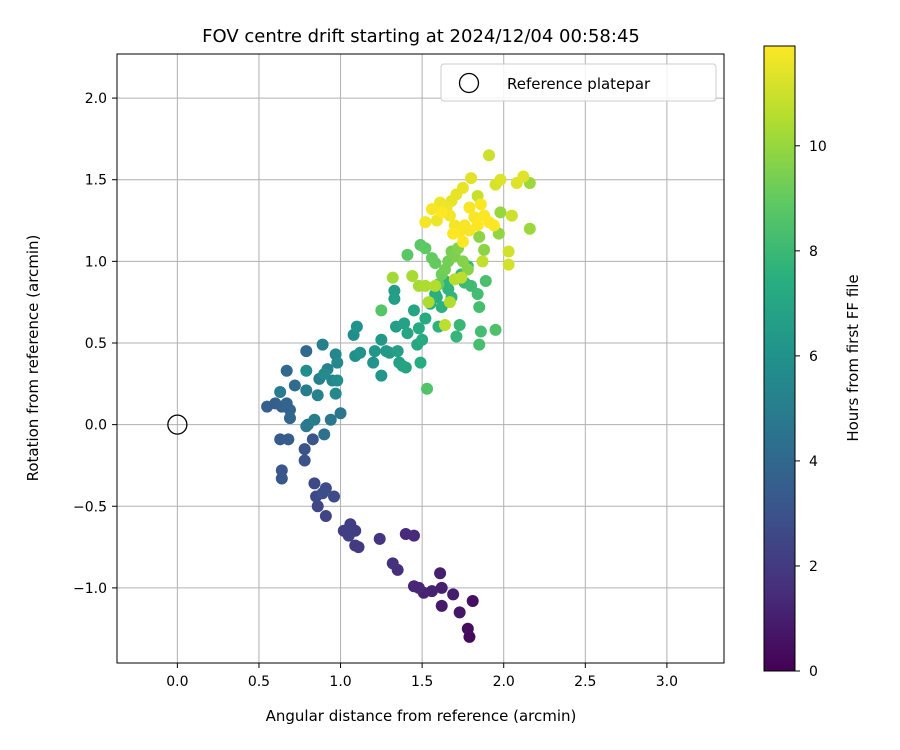  Describe the element at coordinates (95, 344) in the screenshot. I see `y-axis-ticks: −1.0 −0.5 0.0 0.5 1.0 1.5 2.0` at that location.